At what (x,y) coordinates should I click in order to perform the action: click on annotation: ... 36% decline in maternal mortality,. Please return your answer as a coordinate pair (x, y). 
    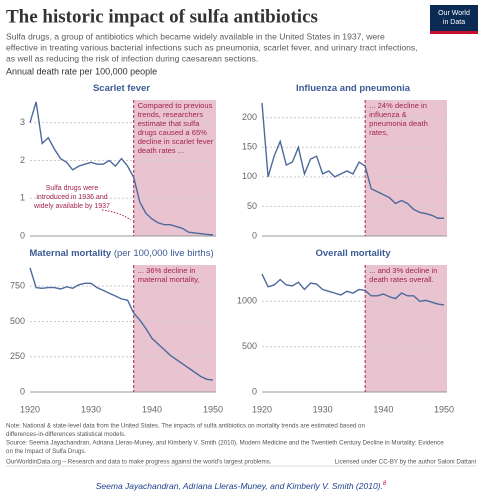
    Looking at the image, I should click on (169, 275).